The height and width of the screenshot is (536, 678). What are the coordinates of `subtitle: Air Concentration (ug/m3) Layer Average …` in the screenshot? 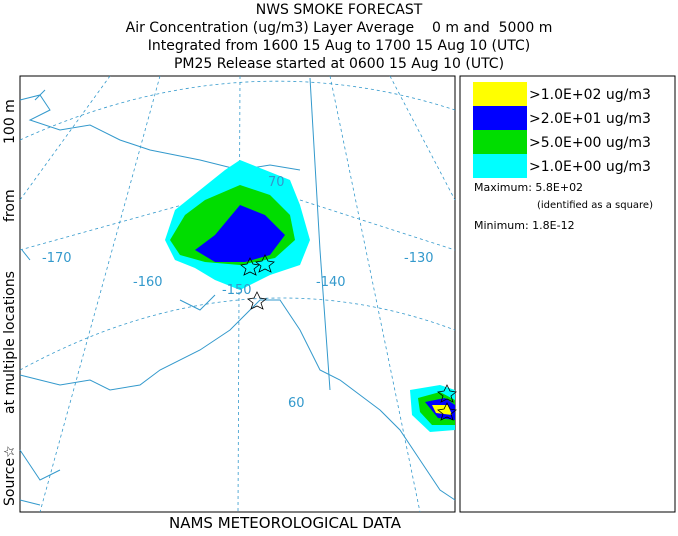 It's located at (339, 28).